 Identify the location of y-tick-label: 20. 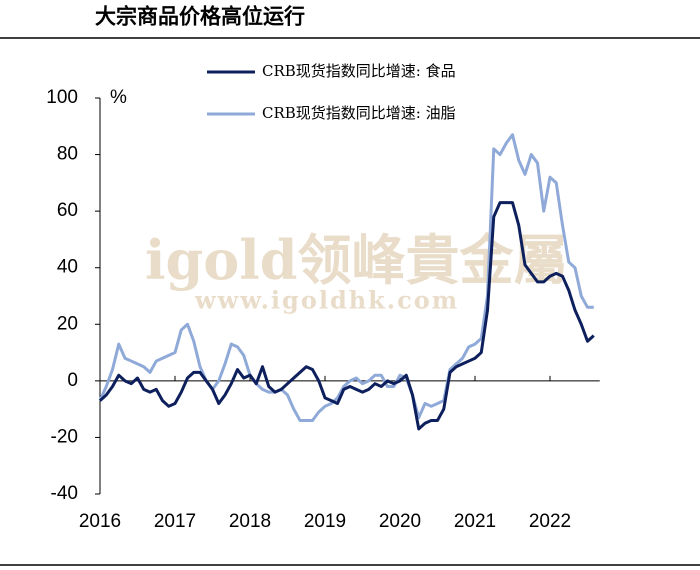
(67, 323).